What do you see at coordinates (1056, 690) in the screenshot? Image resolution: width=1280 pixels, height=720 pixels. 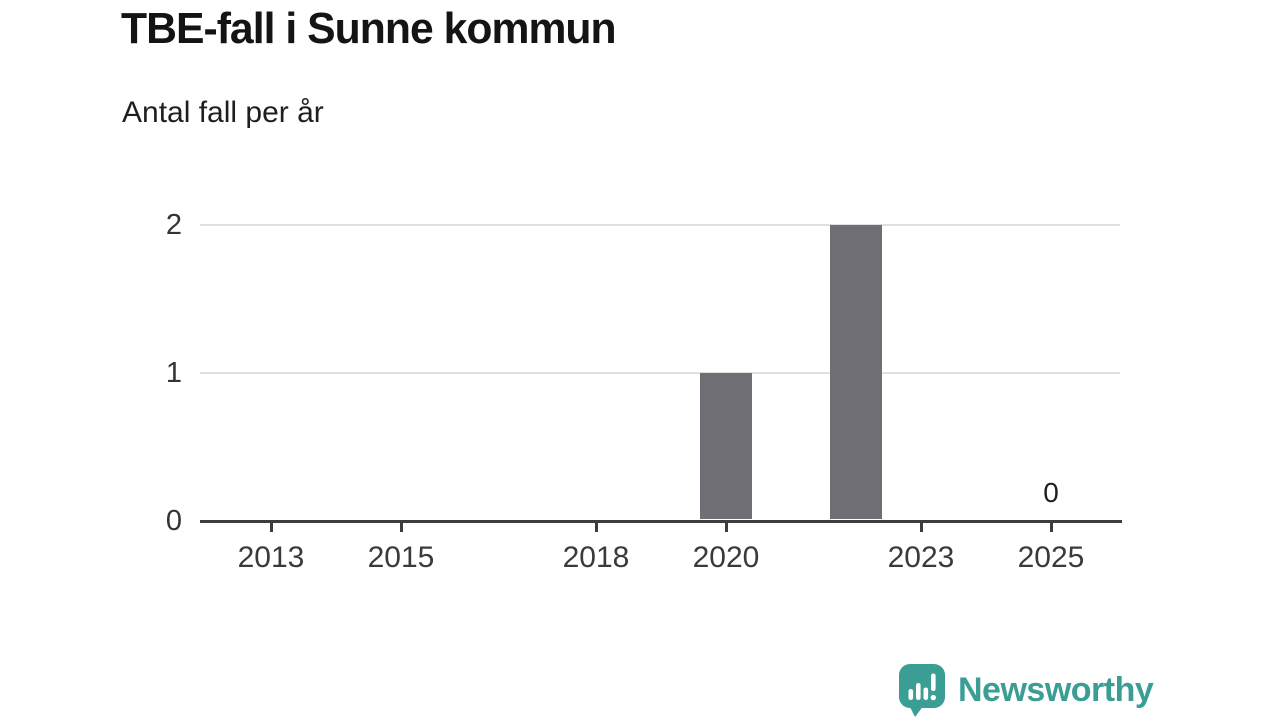 I see `brand-name: Newsworthy` at bounding box center [1056, 690].